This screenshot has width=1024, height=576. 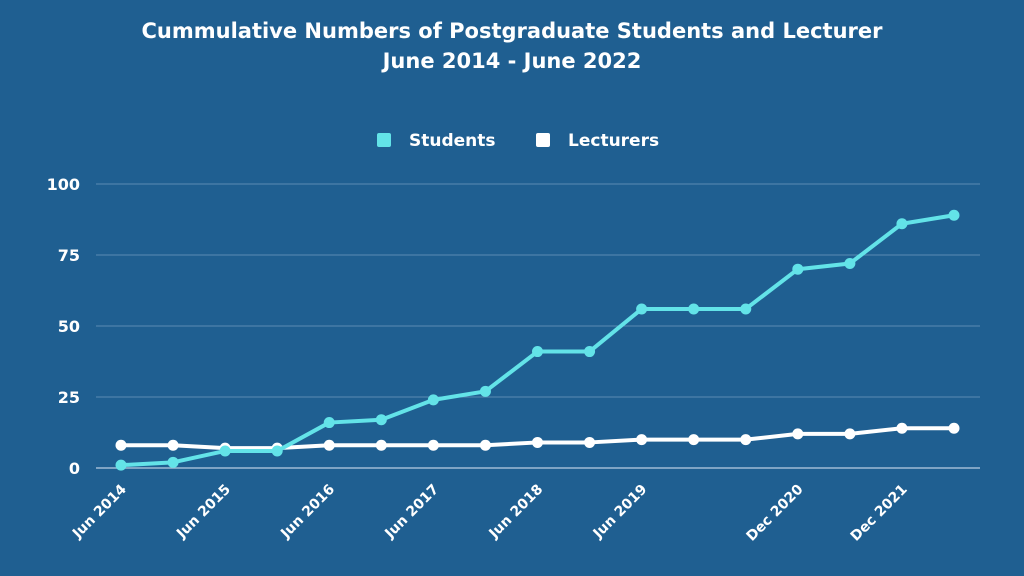 What do you see at coordinates (543, 140) in the screenshot?
I see `legend-swatch-lecturers` at bounding box center [543, 140].